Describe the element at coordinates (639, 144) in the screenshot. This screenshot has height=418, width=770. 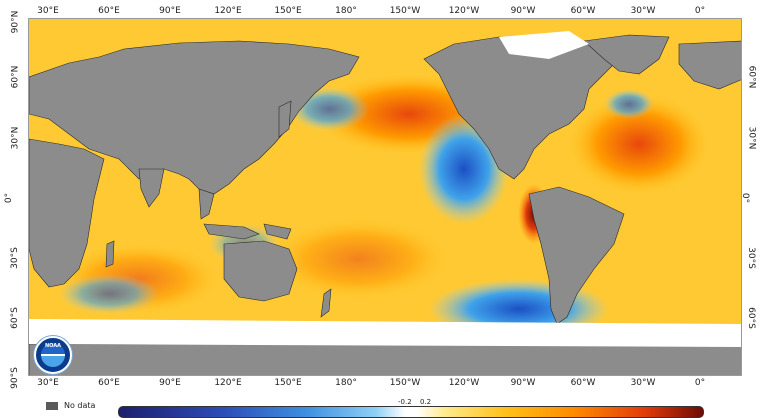
I see `north-atlantic-warm-patch` at that location.